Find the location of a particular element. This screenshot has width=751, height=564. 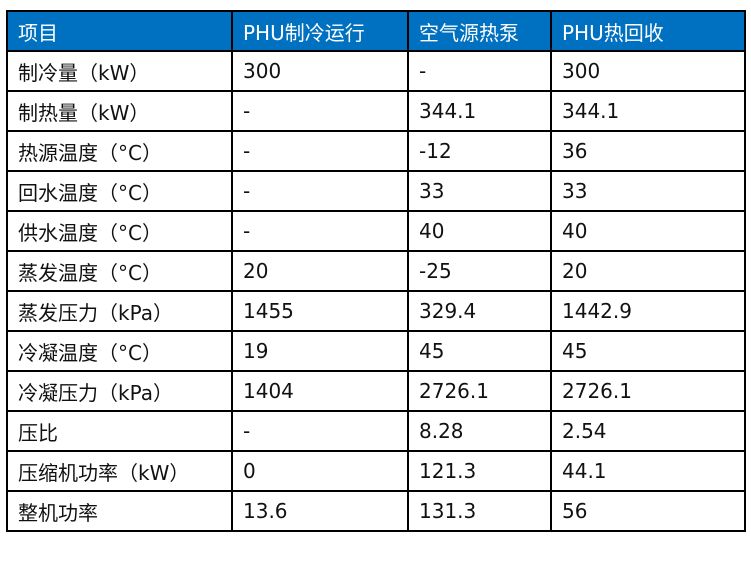

value-cell: 1455 is located at coordinates (320, 311).